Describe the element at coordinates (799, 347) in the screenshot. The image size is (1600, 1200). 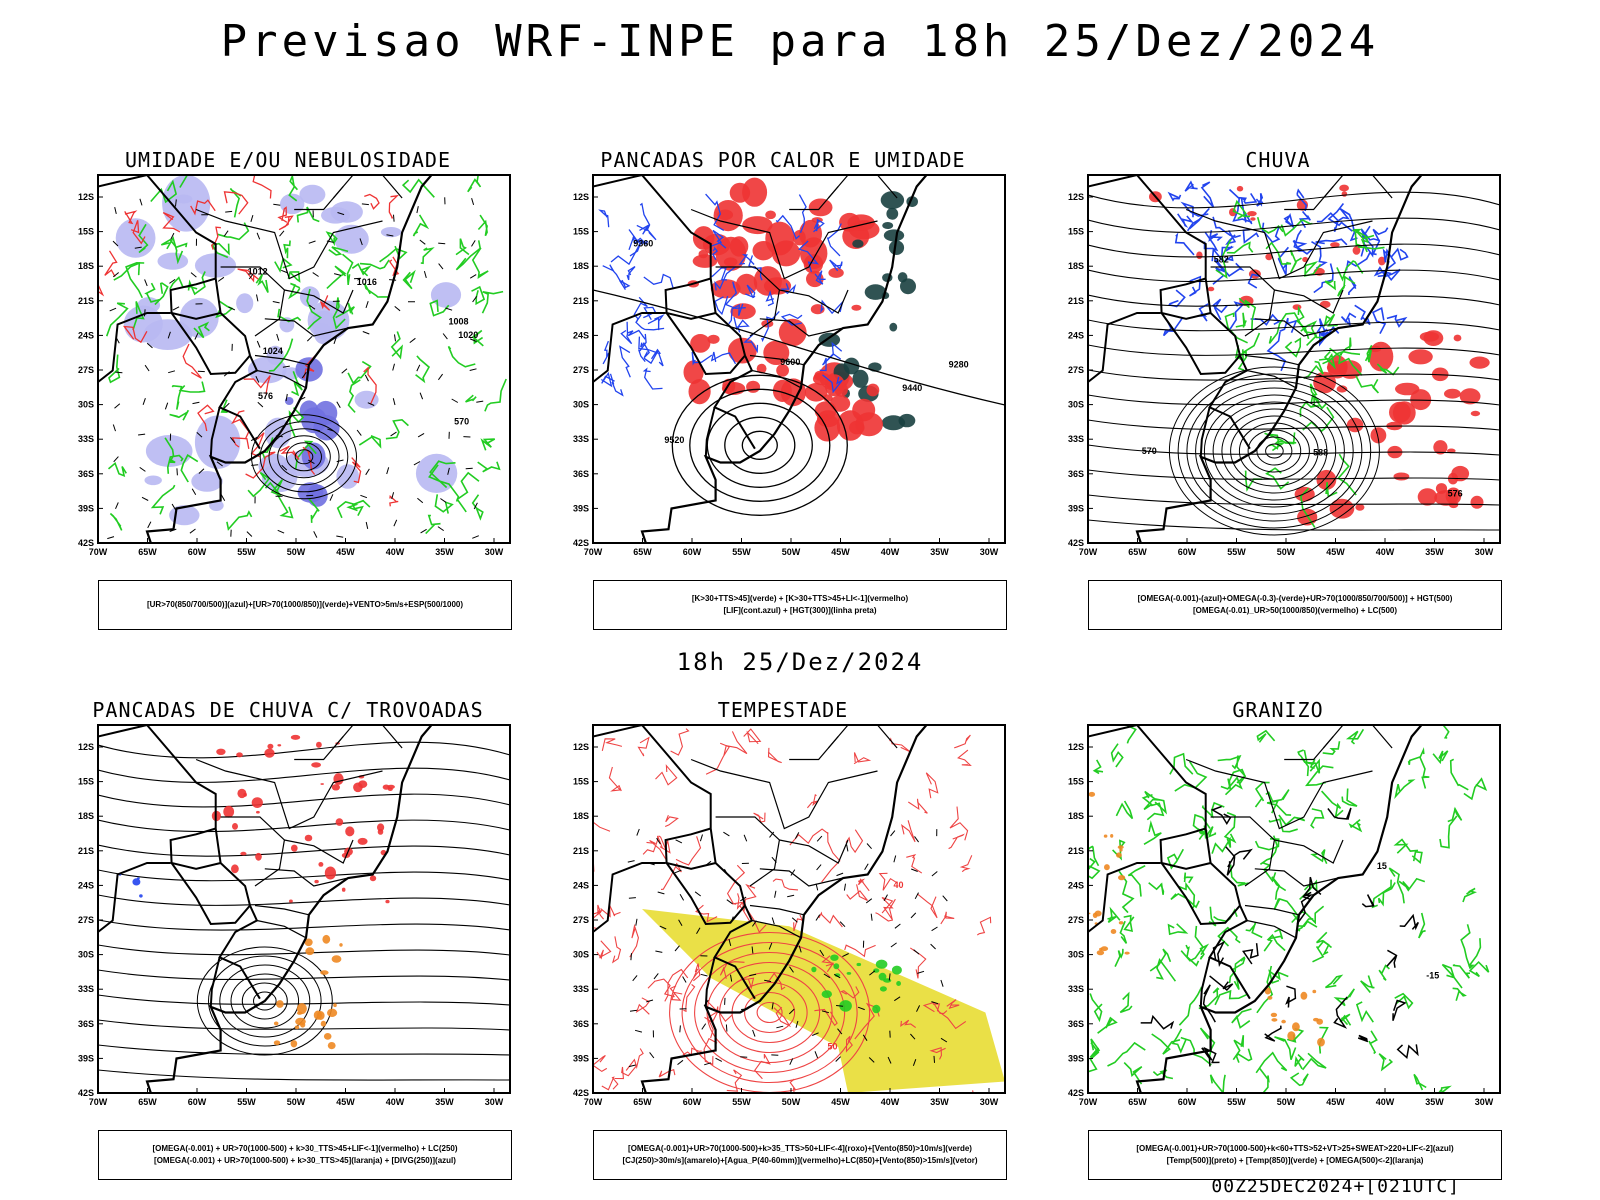
I see `height-300-contour` at that location.